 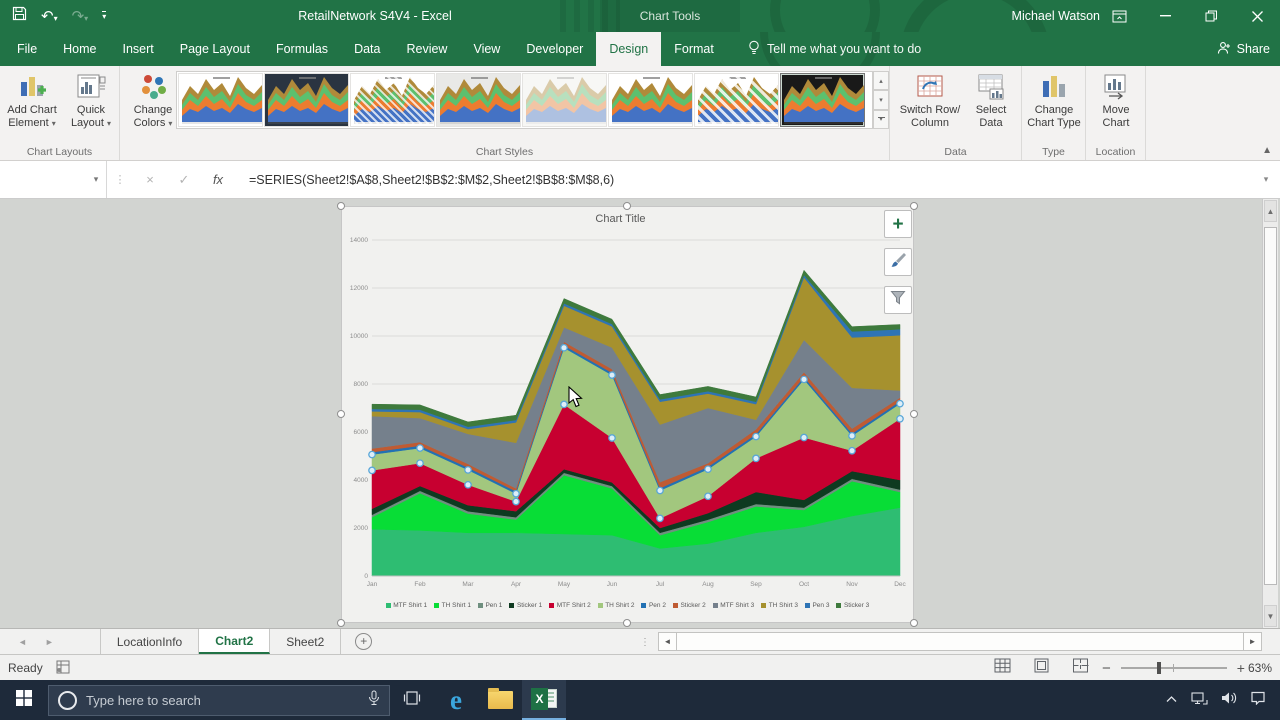 What do you see at coordinates (881, 119) in the screenshot?
I see `gallery-more-button: ▾` at bounding box center [881, 119].